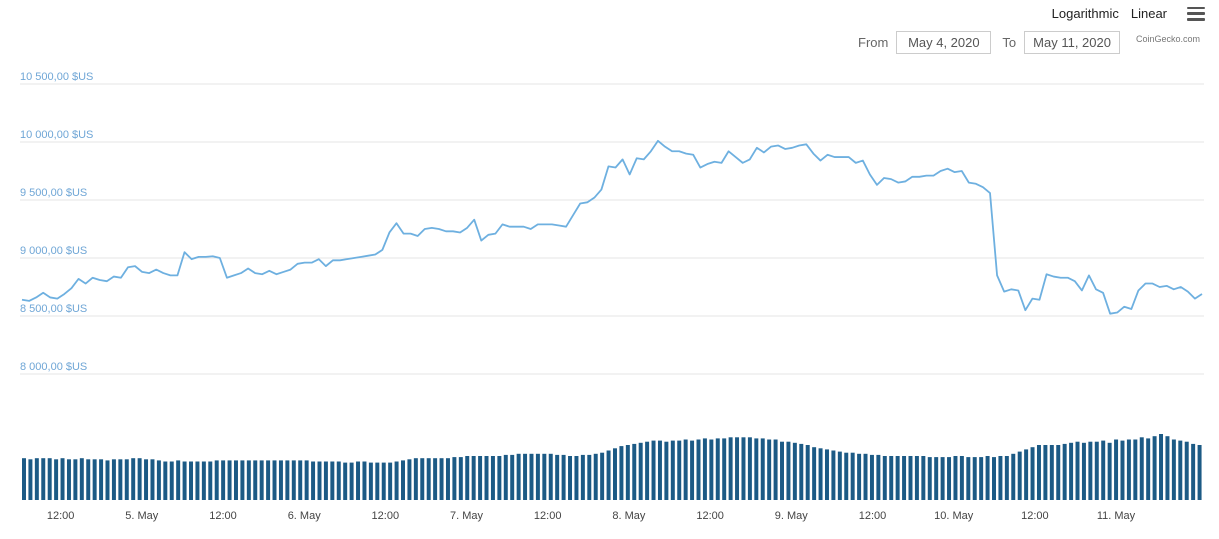  I want to click on y-tick-label: 8 500,00 $US, so click(53, 309).